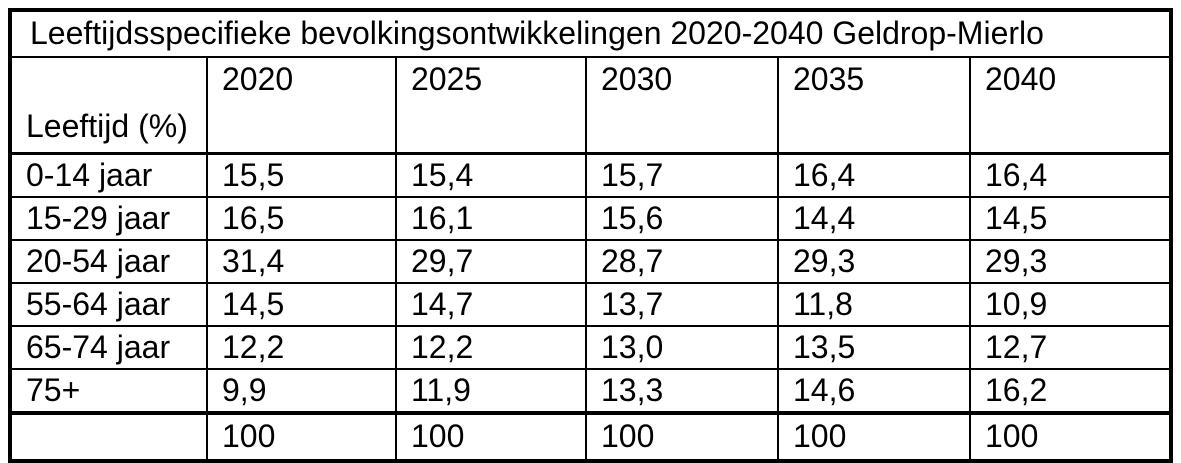  Describe the element at coordinates (491, 304) in the screenshot. I see `table-cell: 14,7` at that location.